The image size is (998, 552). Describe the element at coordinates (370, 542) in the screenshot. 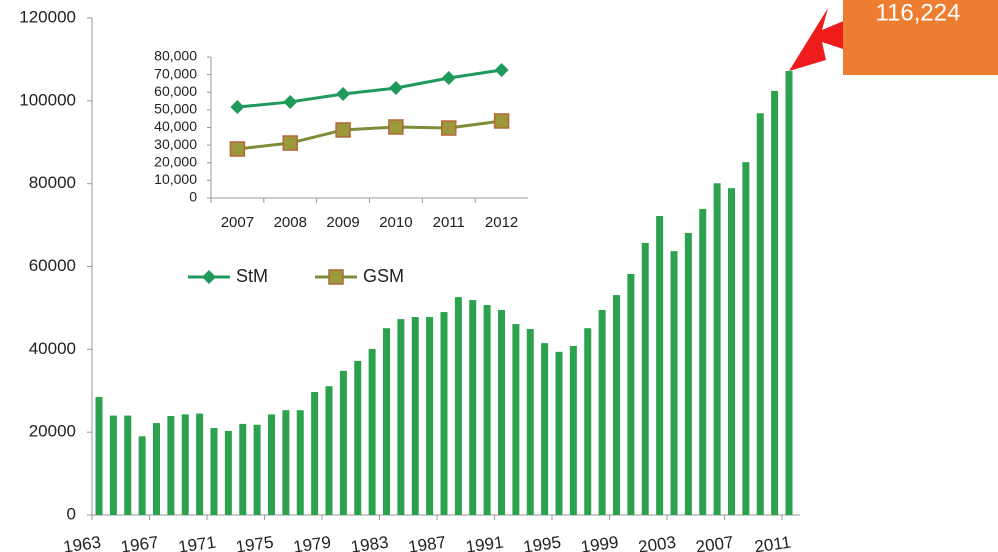

I see `x-tick-label: 1983` at that location.